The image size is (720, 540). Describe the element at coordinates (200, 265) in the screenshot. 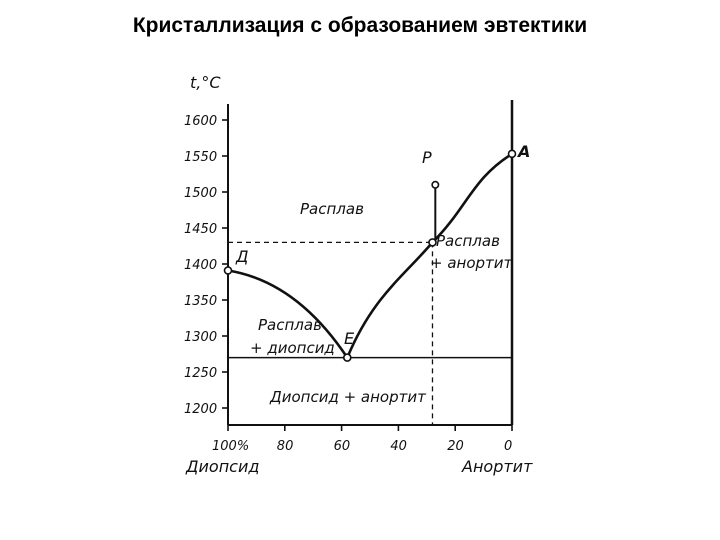

I see `y-tick-label: 1400` at that location.